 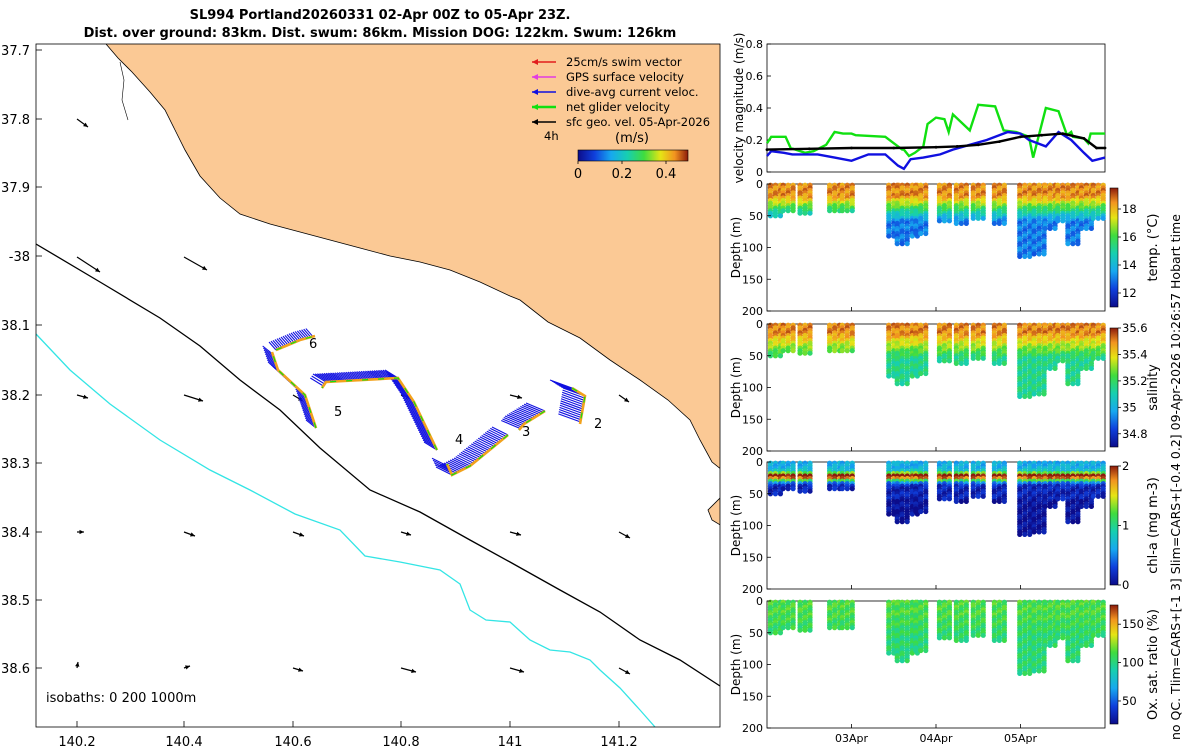 What do you see at coordinates (523, 416) in the screenshot?
I see `track-leg` at bounding box center [523, 416].